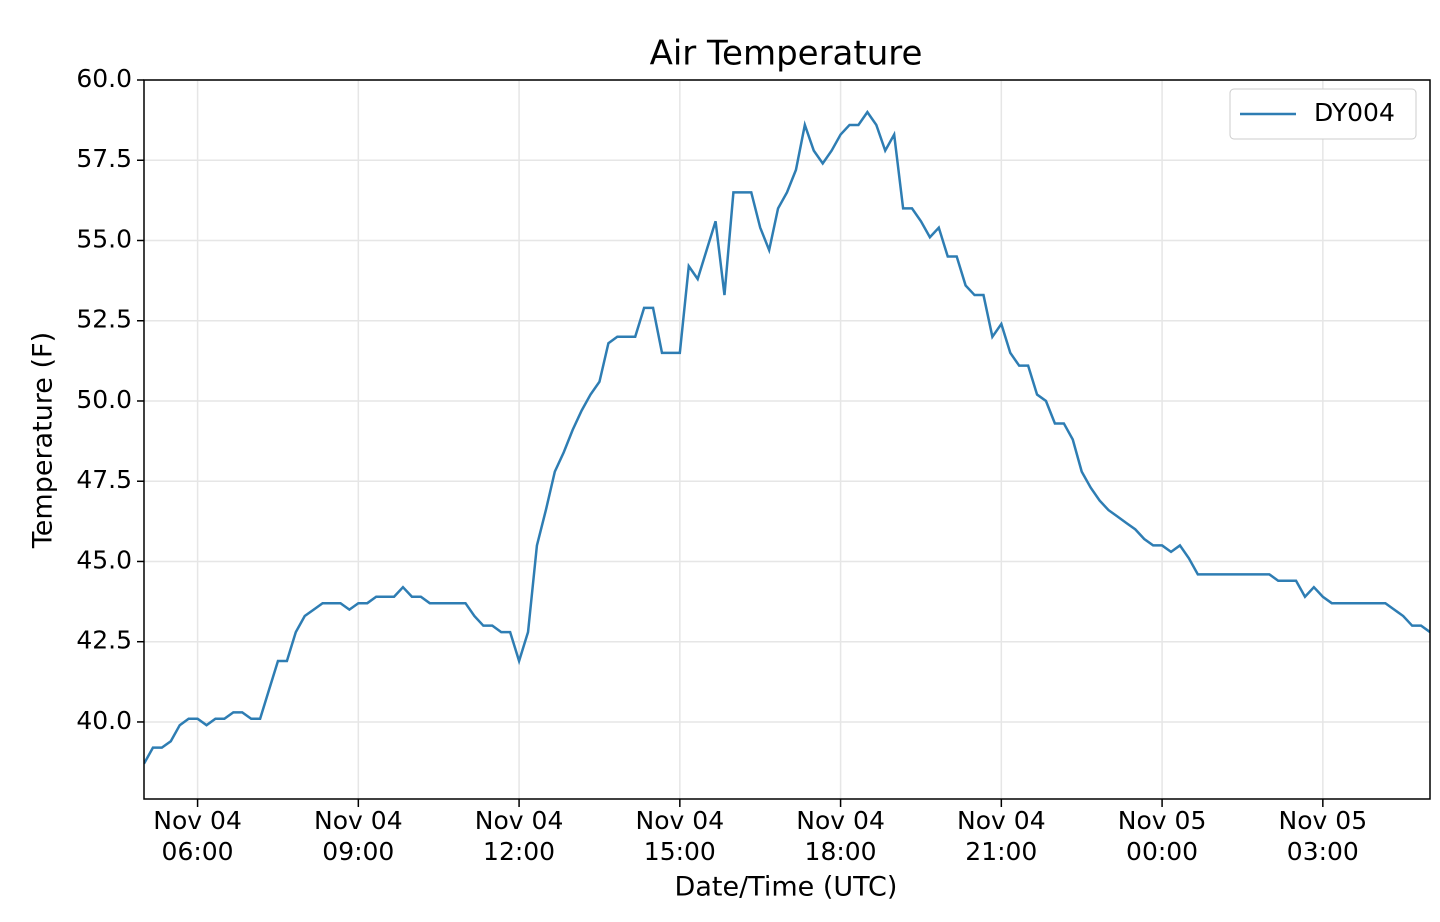  What do you see at coordinates (786, 54) in the screenshot?
I see `chart-title: Air Temperature` at bounding box center [786, 54].